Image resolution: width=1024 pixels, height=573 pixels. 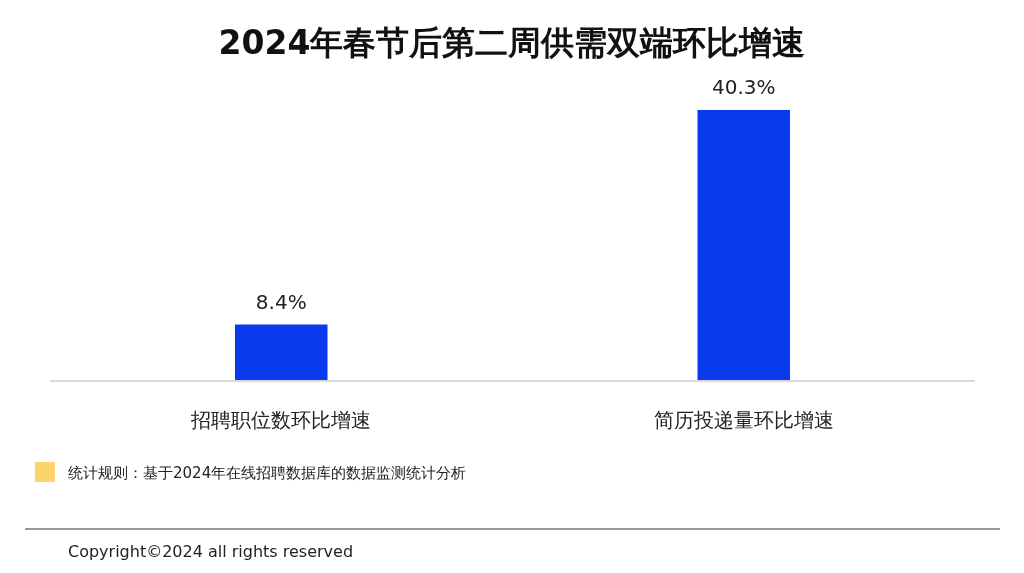 What do you see at coordinates (211, 551) in the screenshot?
I see `text: Copyright©2024 all rights reserved` at bounding box center [211, 551].